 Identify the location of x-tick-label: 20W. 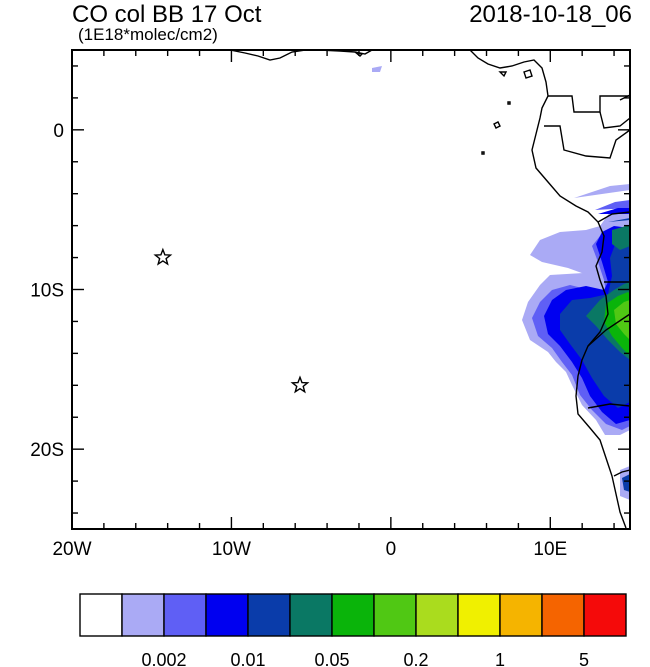
(71, 549).